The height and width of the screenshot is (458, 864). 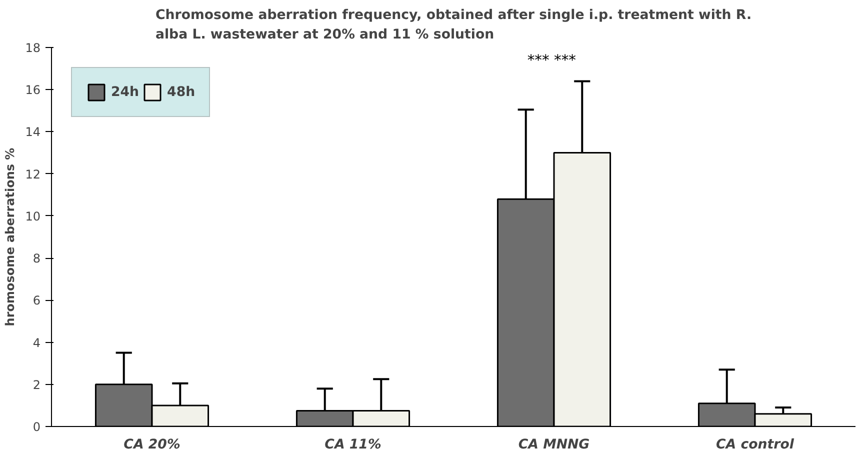 What do you see at coordinates (33, 132) in the screenshot?
I see `y-tick-label: 14` at bounding box center [33, 132].